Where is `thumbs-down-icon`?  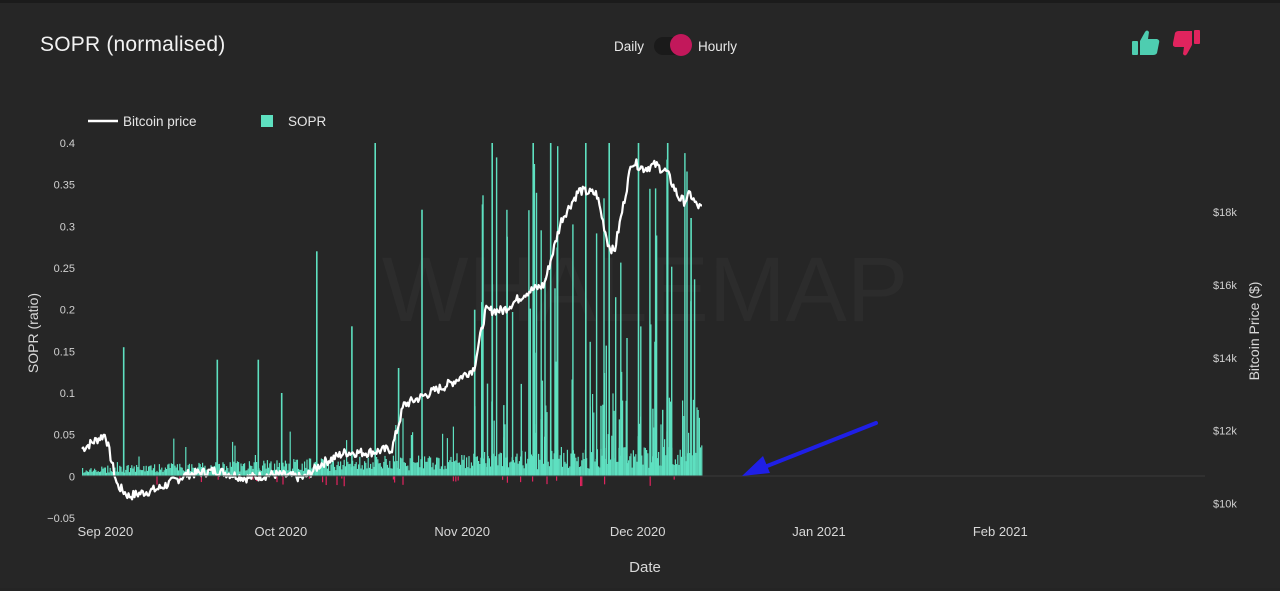
thumbs-down-icon is located at coordinates (1188, 43).